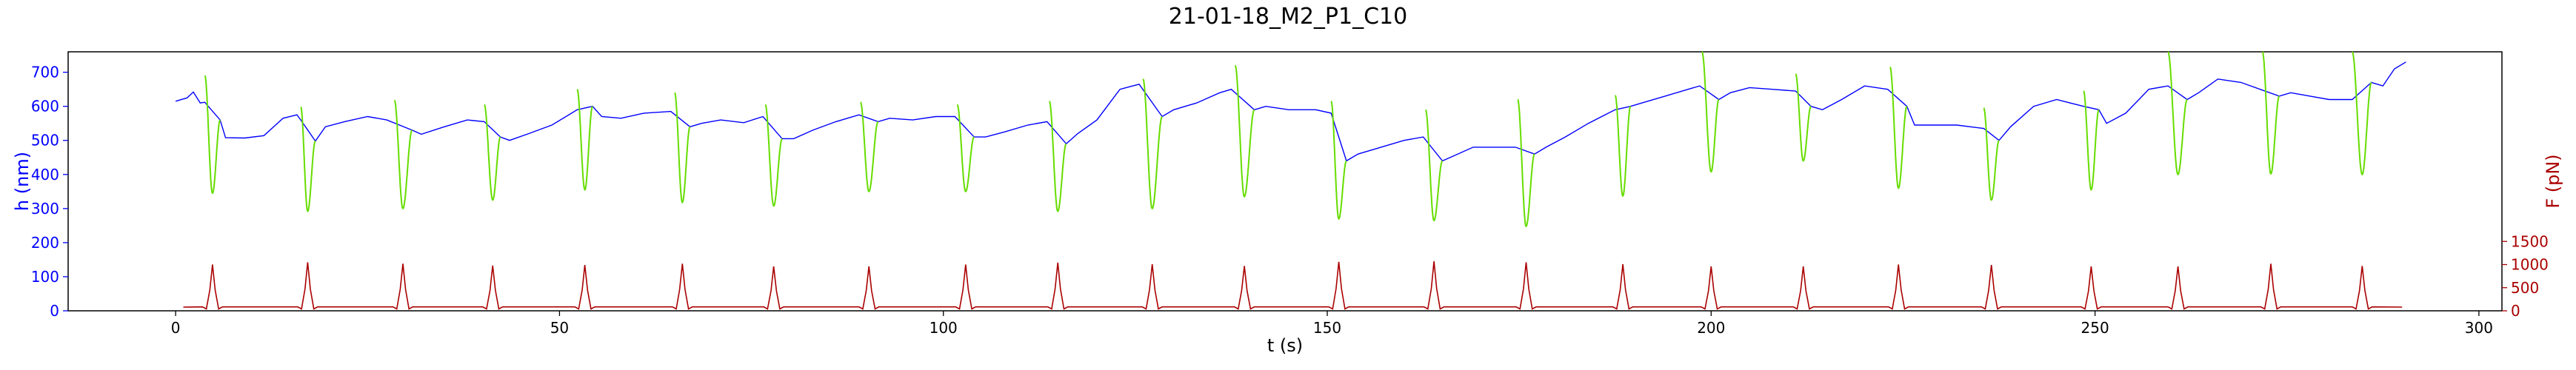 The width and height of the screenshot is (2576, 370). What do you see at coordinates (45, 106) in the screenshot?
I see `y-left-tick-label: 600` at bounding box center [45, 106].